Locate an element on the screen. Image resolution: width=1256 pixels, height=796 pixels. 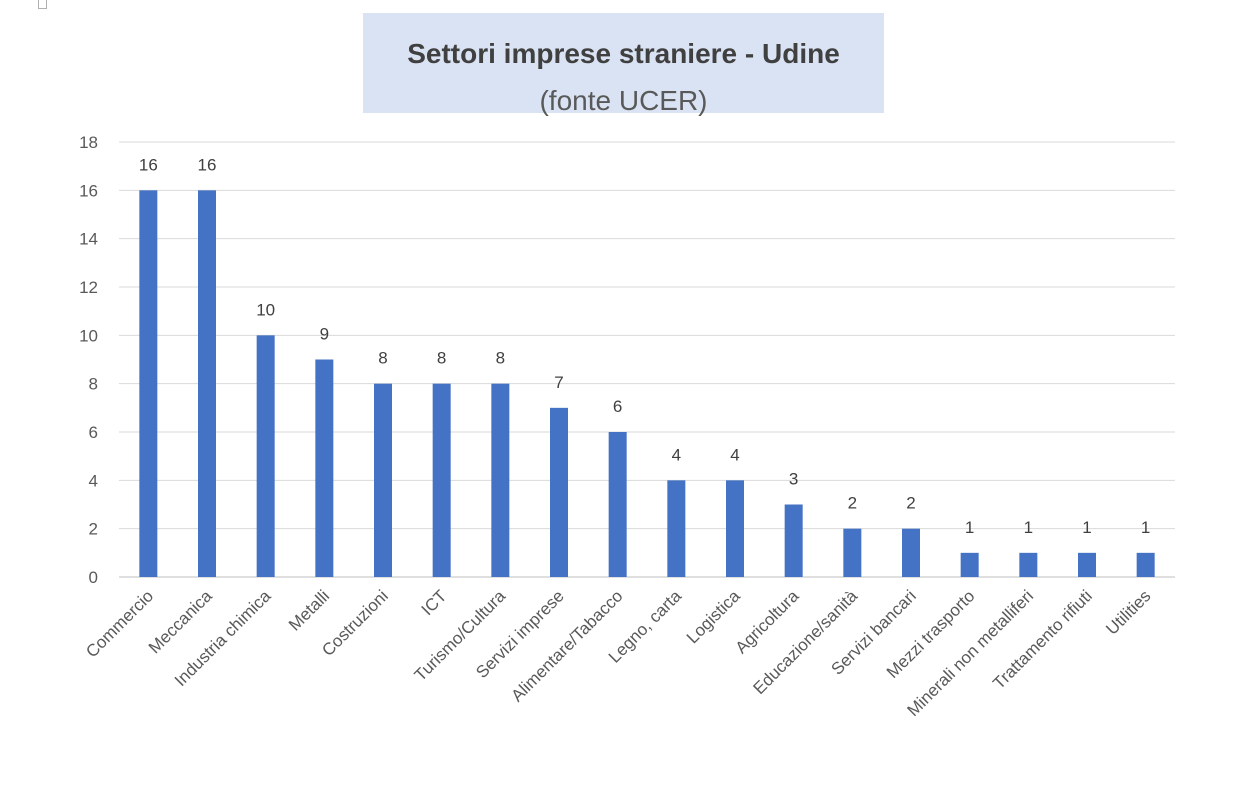
data-label: 9 is located at coordinates (324, 334).